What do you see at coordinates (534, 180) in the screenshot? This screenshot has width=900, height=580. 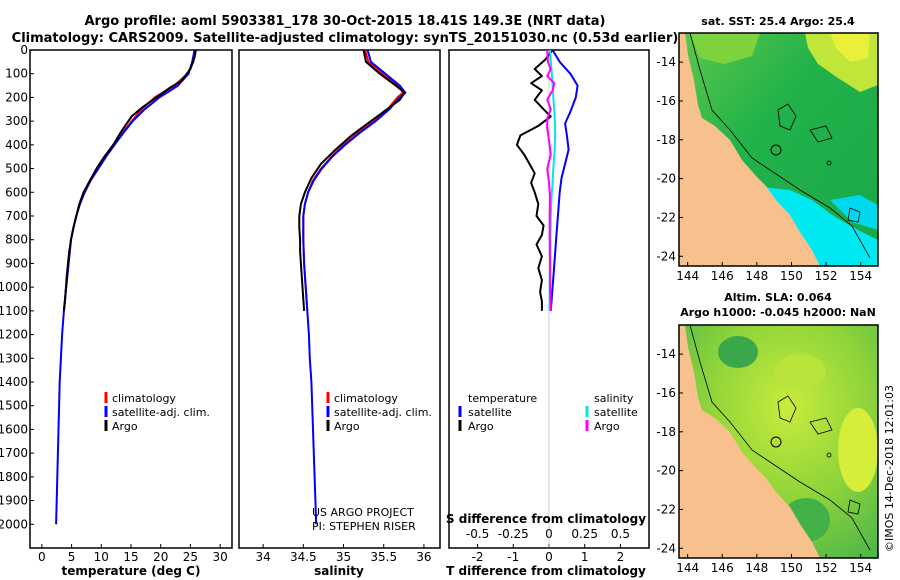 I see `series-line-argo-temperature-` at bounding box center [534, 180].